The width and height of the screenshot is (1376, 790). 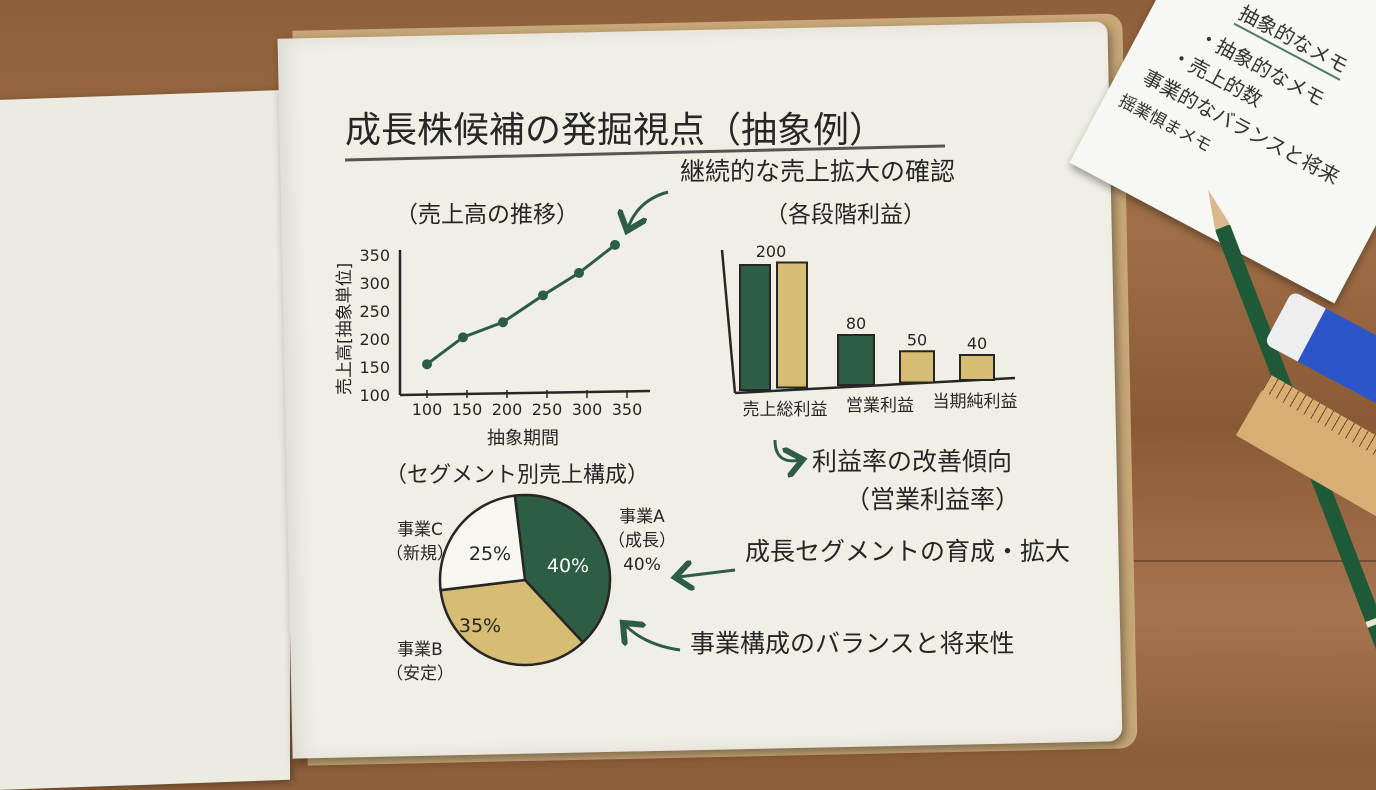 I want to click on bar-value-label: 40, so click(x=977, y=343).